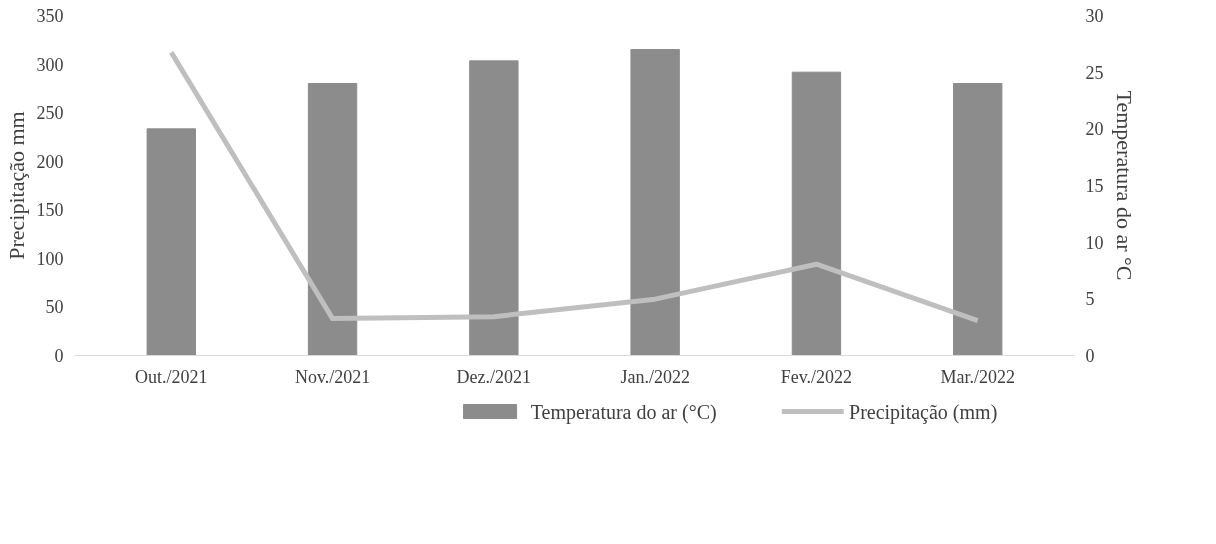  I want to click on x-tick-label: Nov./2021, so click(332, 376).